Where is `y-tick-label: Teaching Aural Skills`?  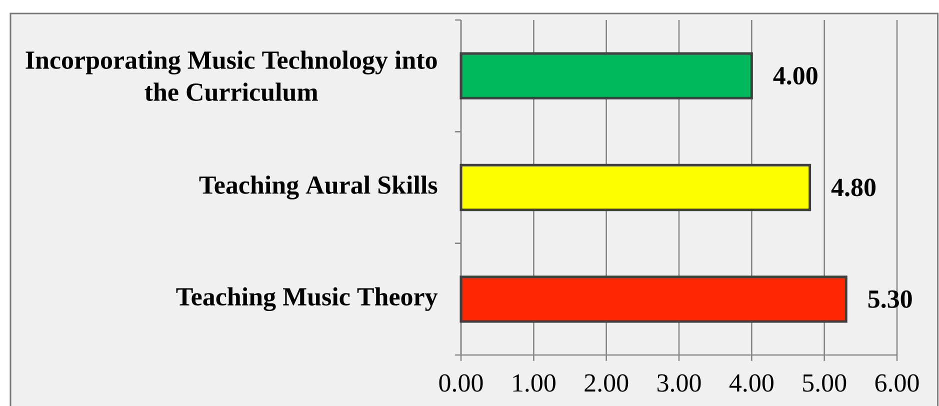
y-tick-label: Teaching Aural Skills is located at coordinates (318, 188).